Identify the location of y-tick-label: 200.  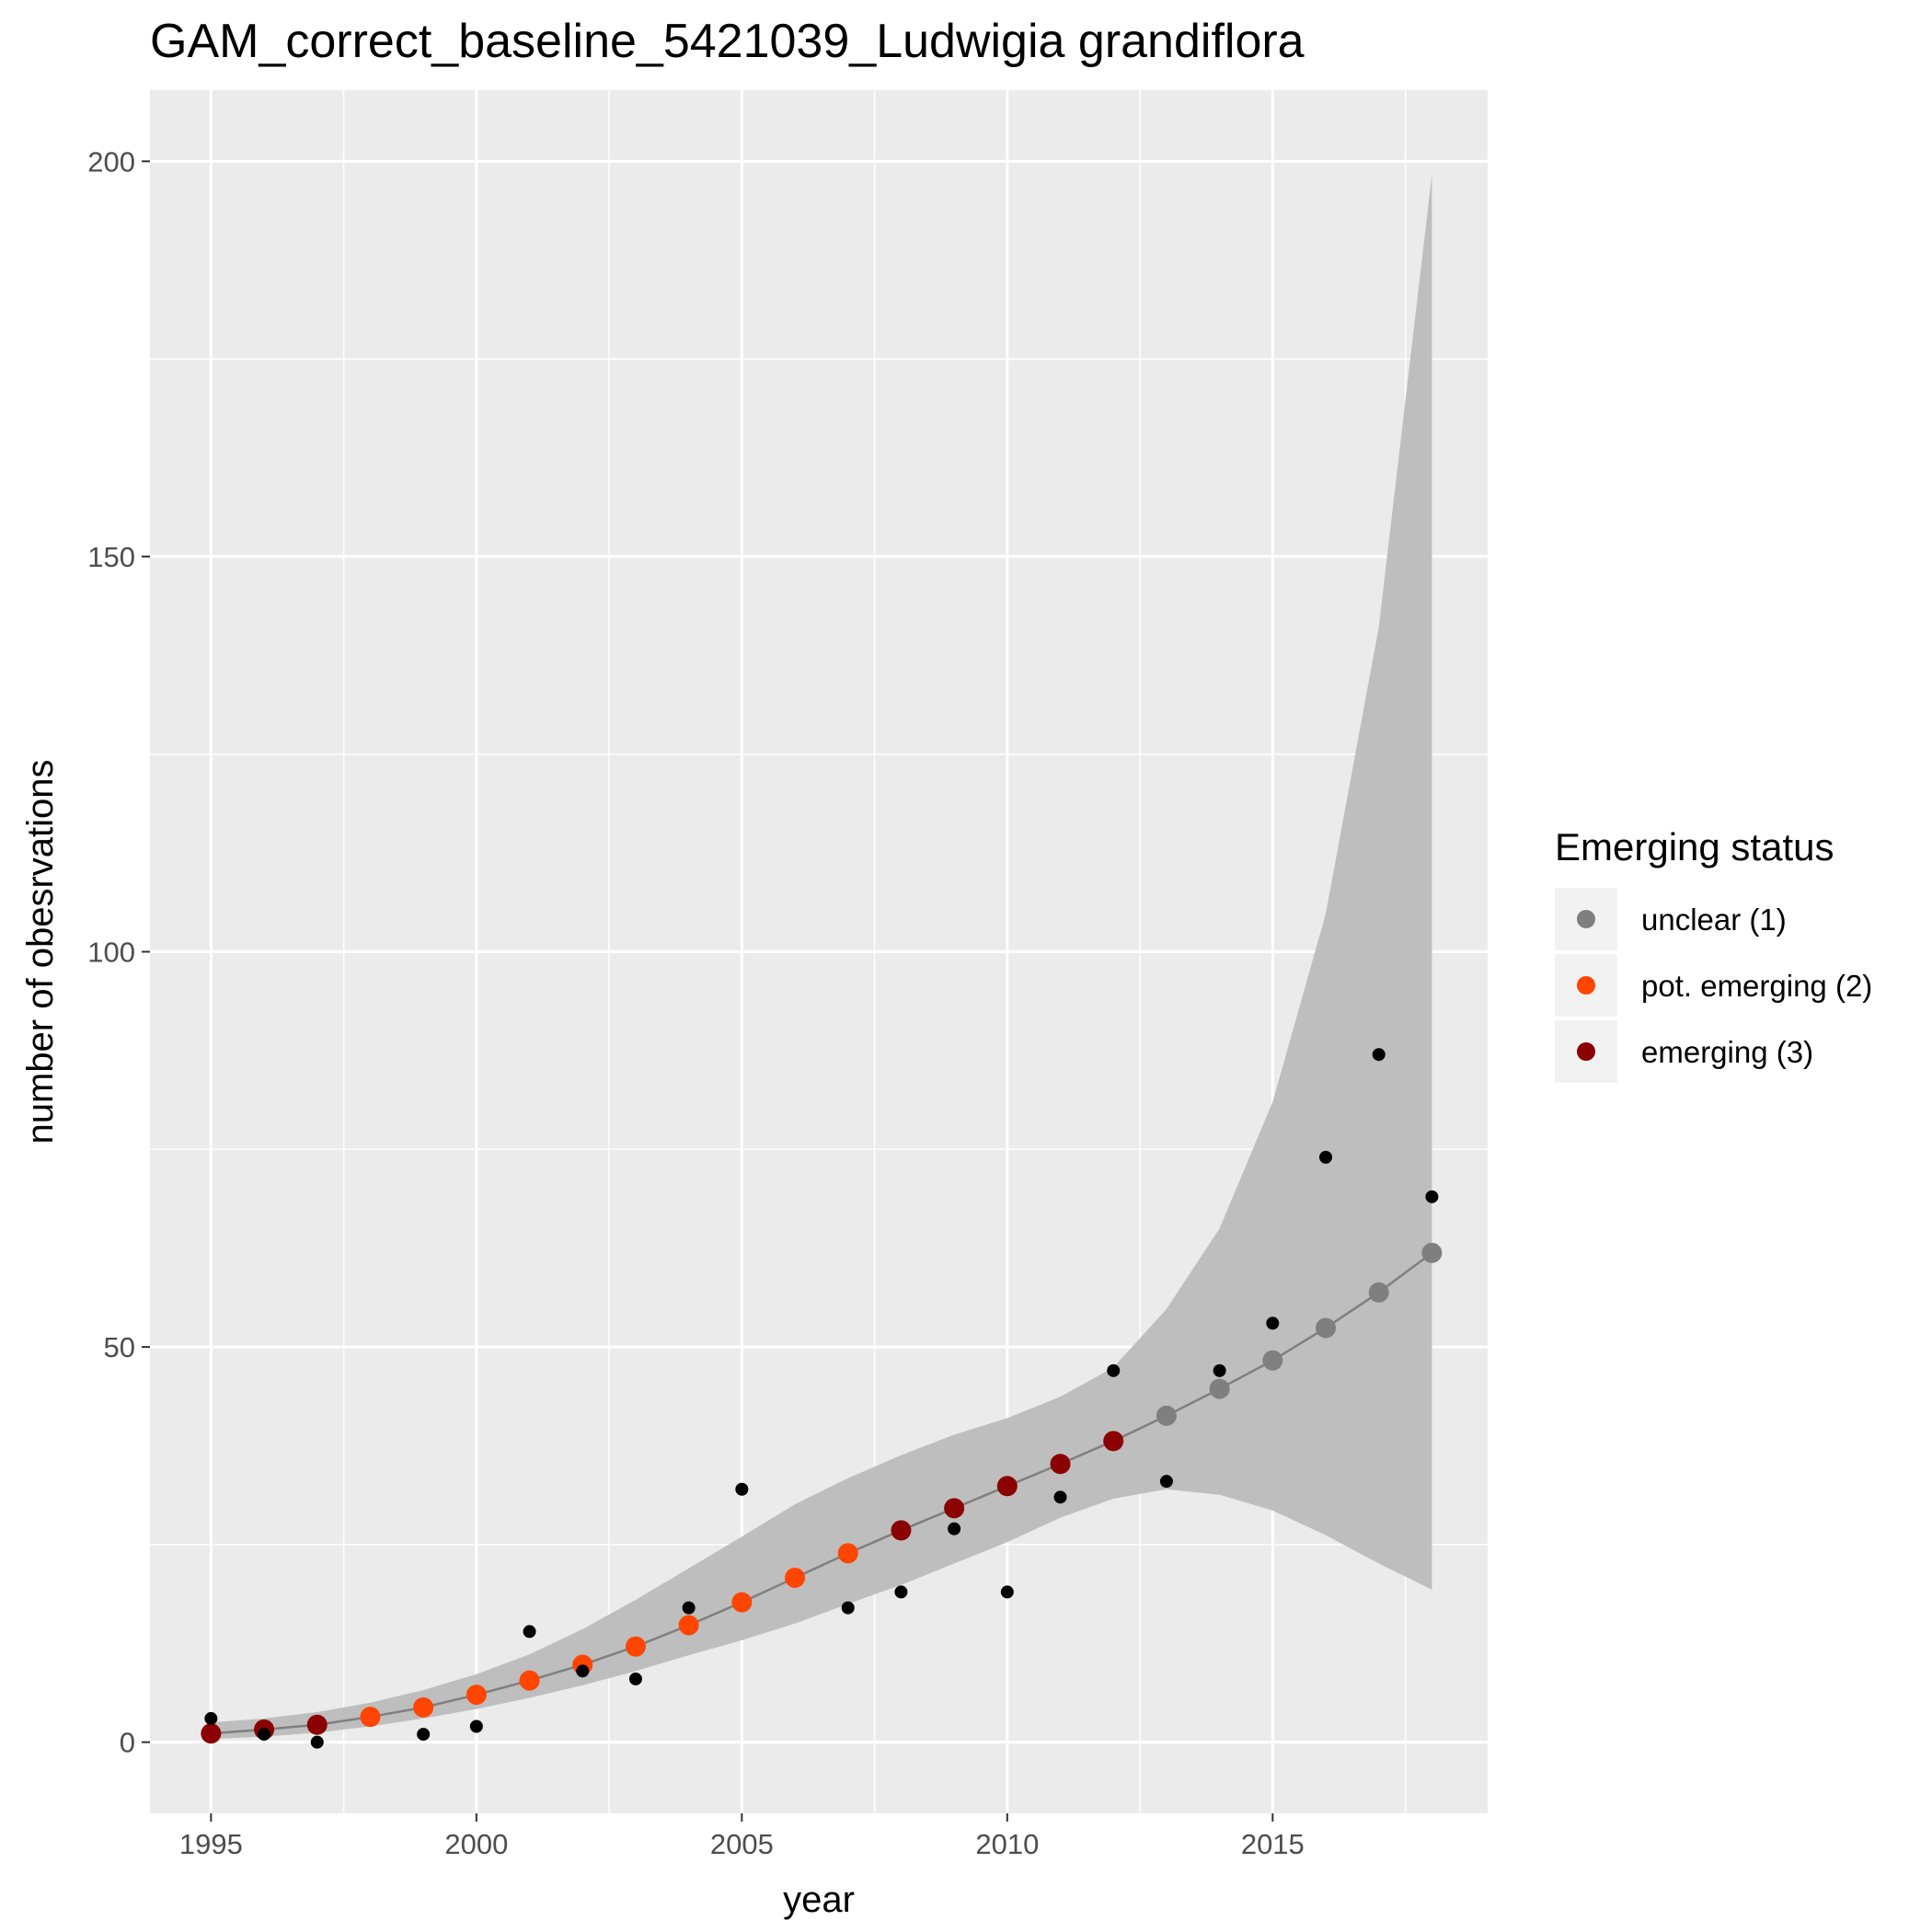
(111, 161).